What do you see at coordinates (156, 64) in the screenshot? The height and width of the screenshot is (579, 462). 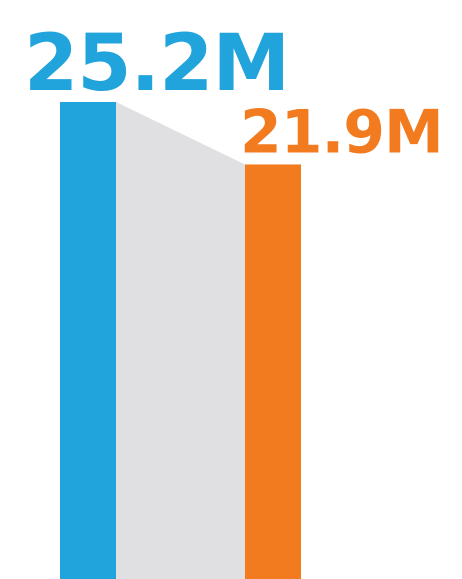 I see `value-label-first: 25.2M` at bounding box center [156, 64].